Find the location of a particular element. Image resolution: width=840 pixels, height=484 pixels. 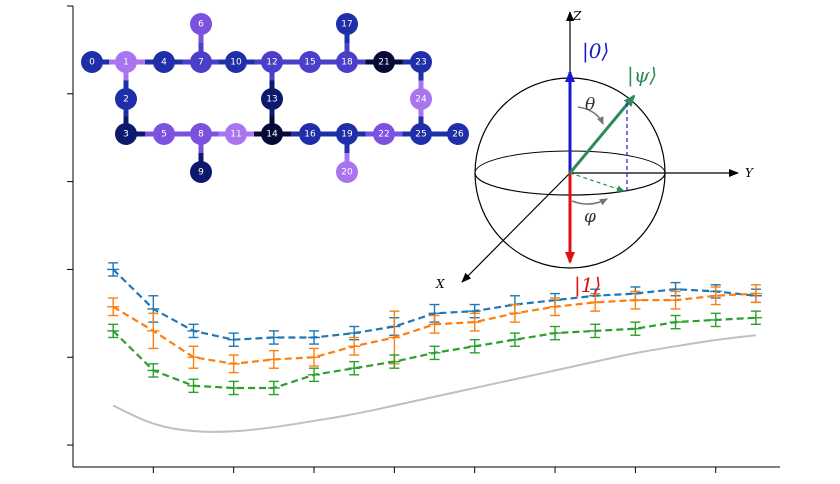

qubit-node: 21 is located at coordinates (384, 62).